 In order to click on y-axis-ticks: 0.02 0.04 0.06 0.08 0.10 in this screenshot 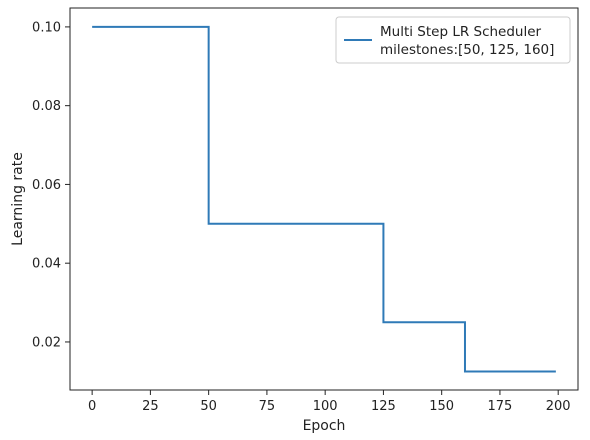, I will do `click(51, 185)`.